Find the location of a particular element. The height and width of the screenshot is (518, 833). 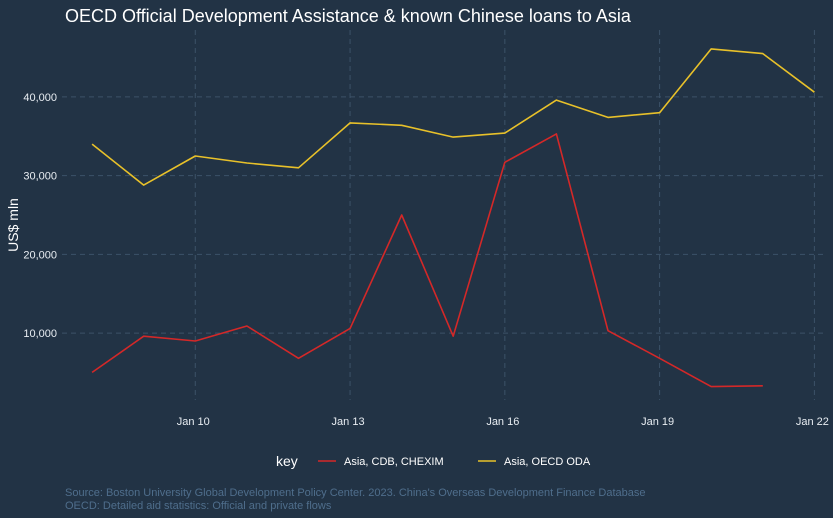

legend-label-1: Asia, CDB, CHEXIM is located at coordinates (394, 462).